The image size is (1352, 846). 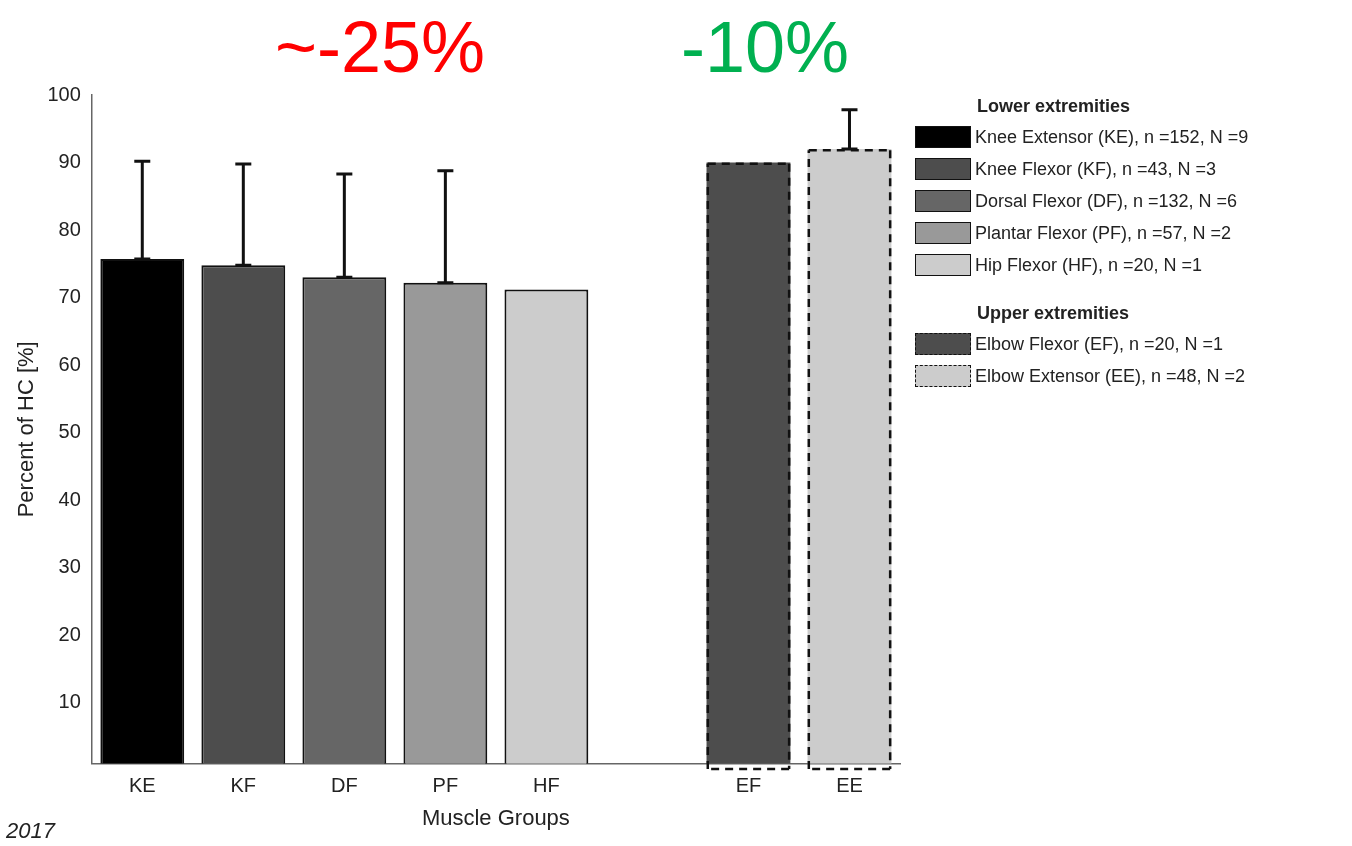 What do you see at coordinates (495, 817) in the screenshot?
I see `x-axis-title: Muscle Groups` at bounding box center [495, 817].